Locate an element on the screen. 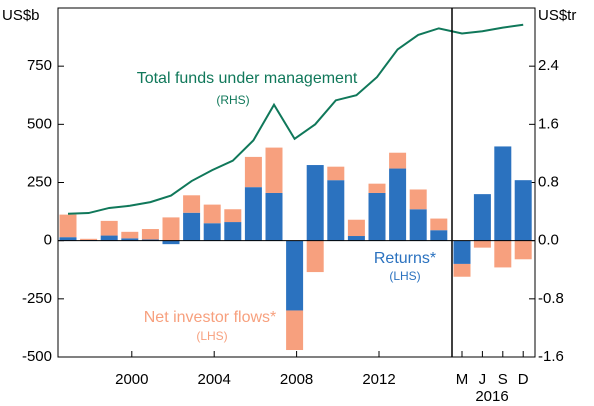 This screenshot has width=594, height=406. y2-tick-label: -0.8 is located at coordinates (551, 298).